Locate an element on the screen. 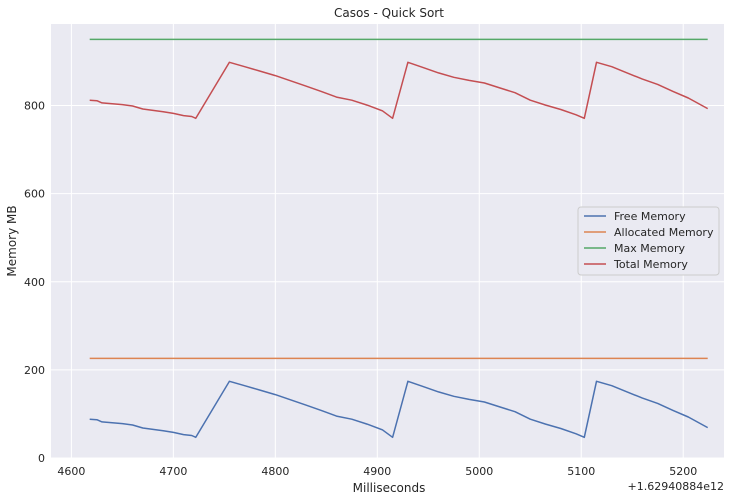 The image size is (731, 501). x-axis-ticks: 4600 4700 4800 4900 5000 5100 5200 is located at coordinates (377, 471).